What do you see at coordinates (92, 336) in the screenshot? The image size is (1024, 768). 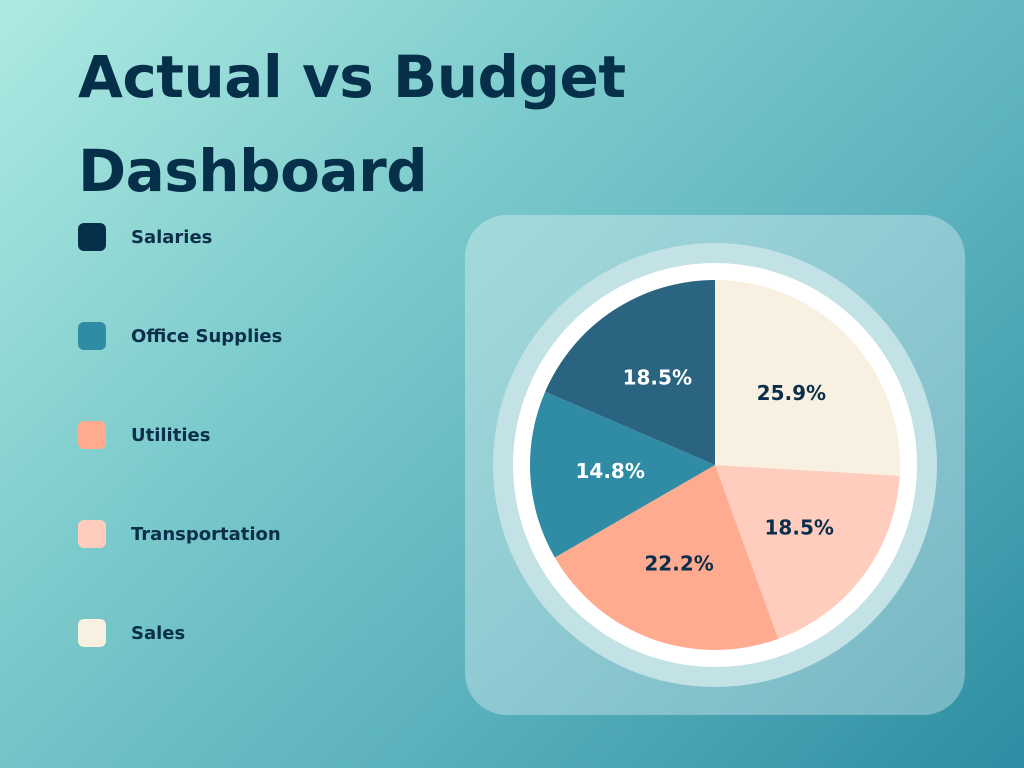 I see `legend-swatch-office-supplies` at bounding box center [92, 336].